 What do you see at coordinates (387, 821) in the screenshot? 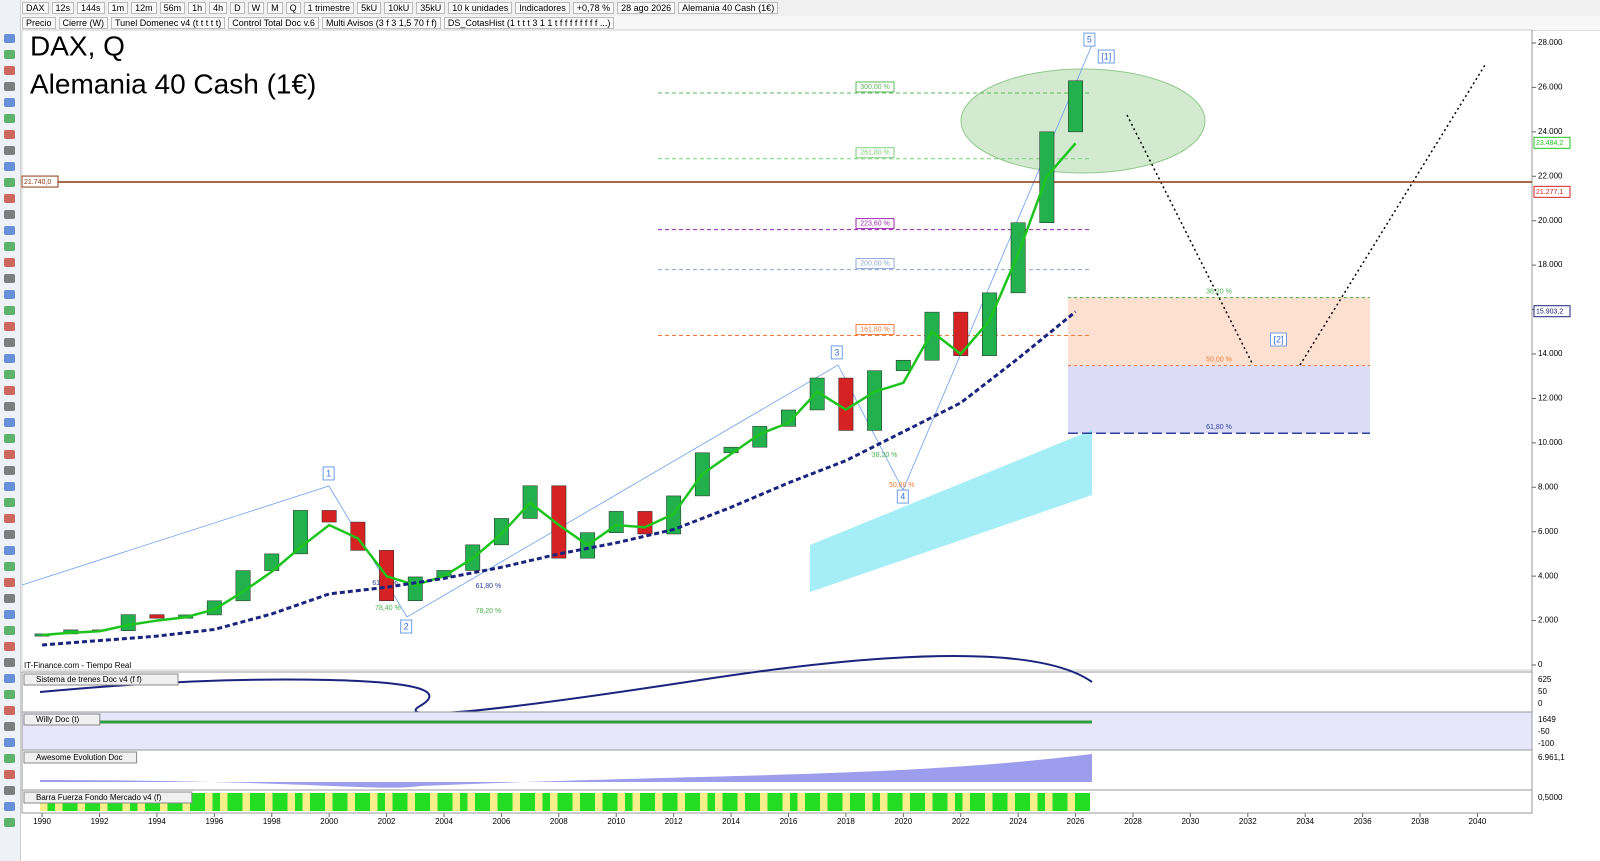
I see `x-tick-label: 2002` at bounding box center [387, 821].